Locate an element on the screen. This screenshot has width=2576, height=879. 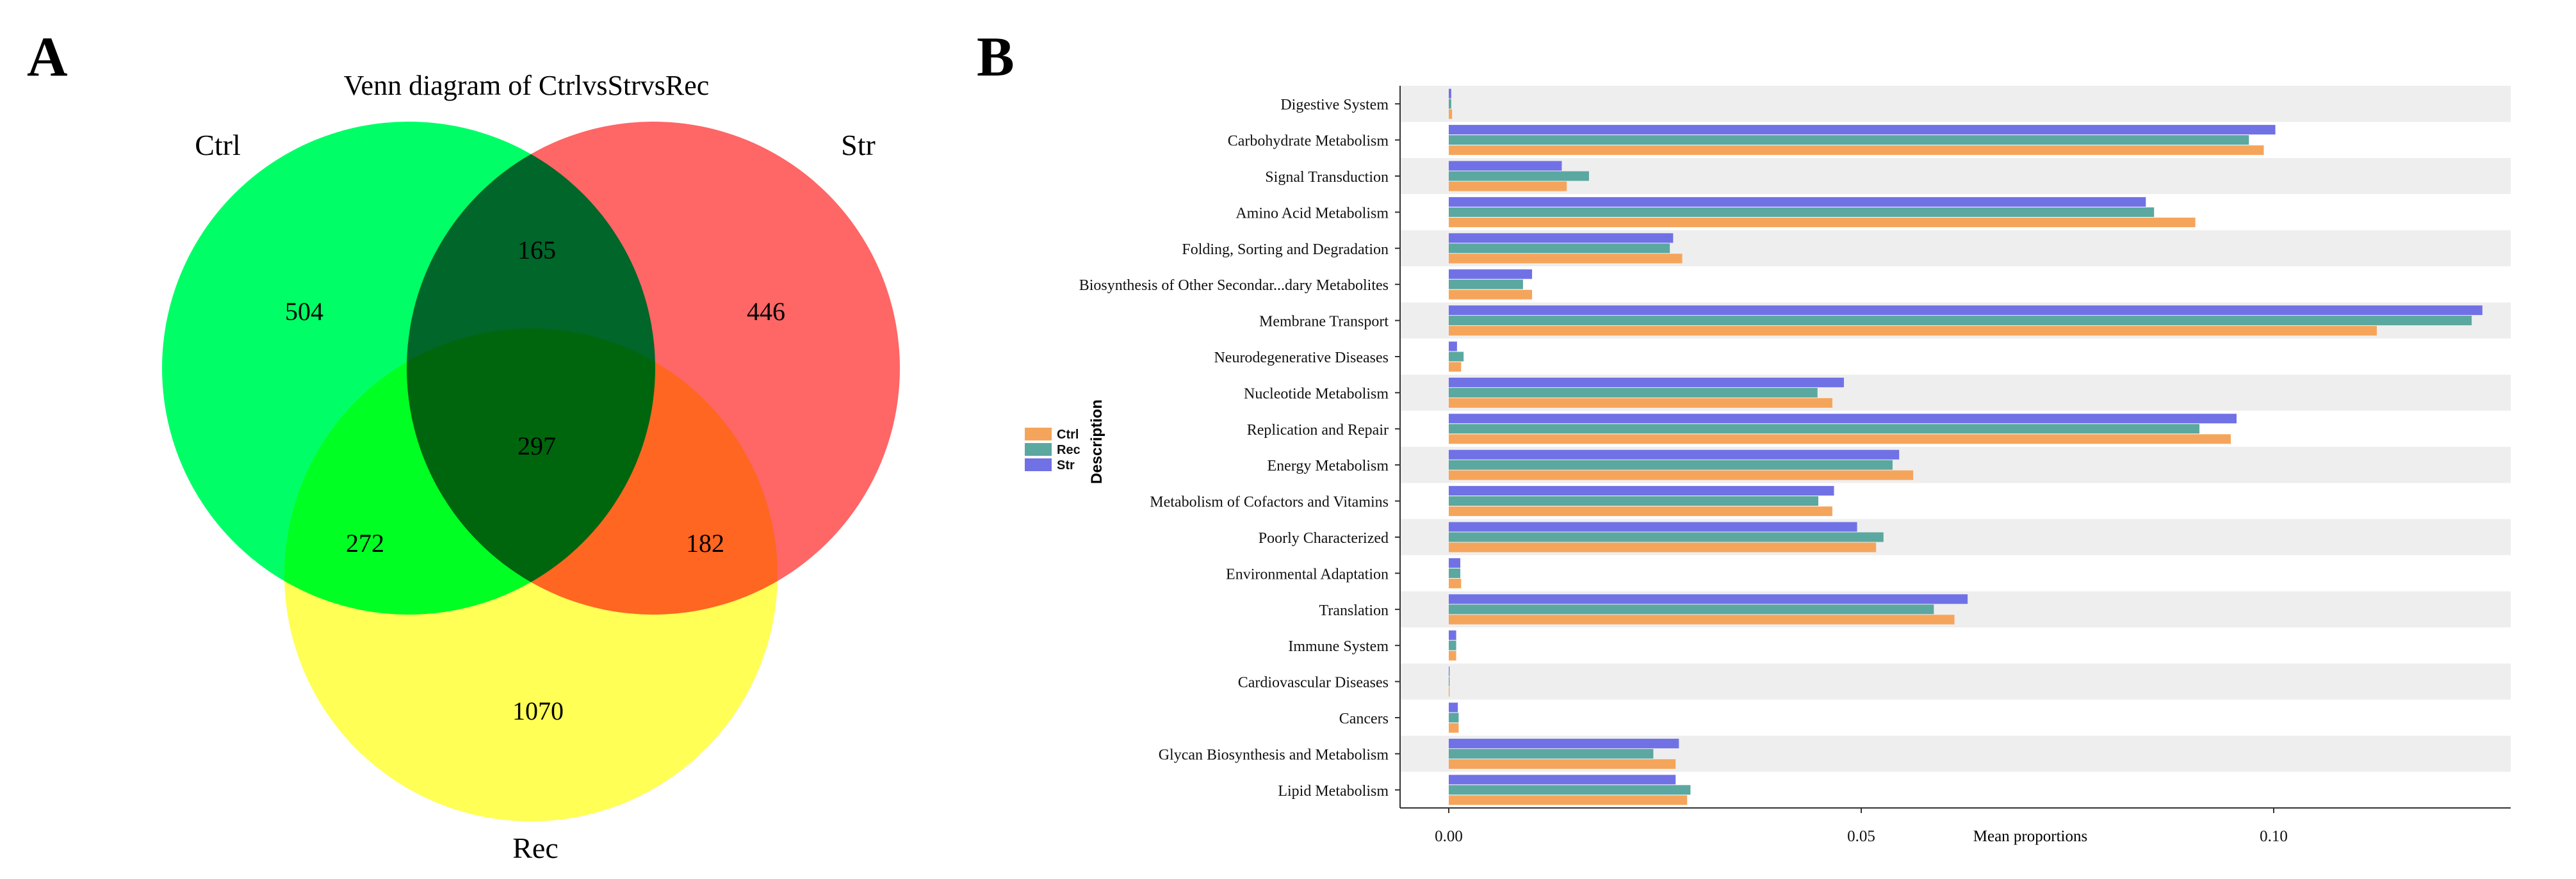
legend-label-str: Str is located at coordinates (1066, 465).